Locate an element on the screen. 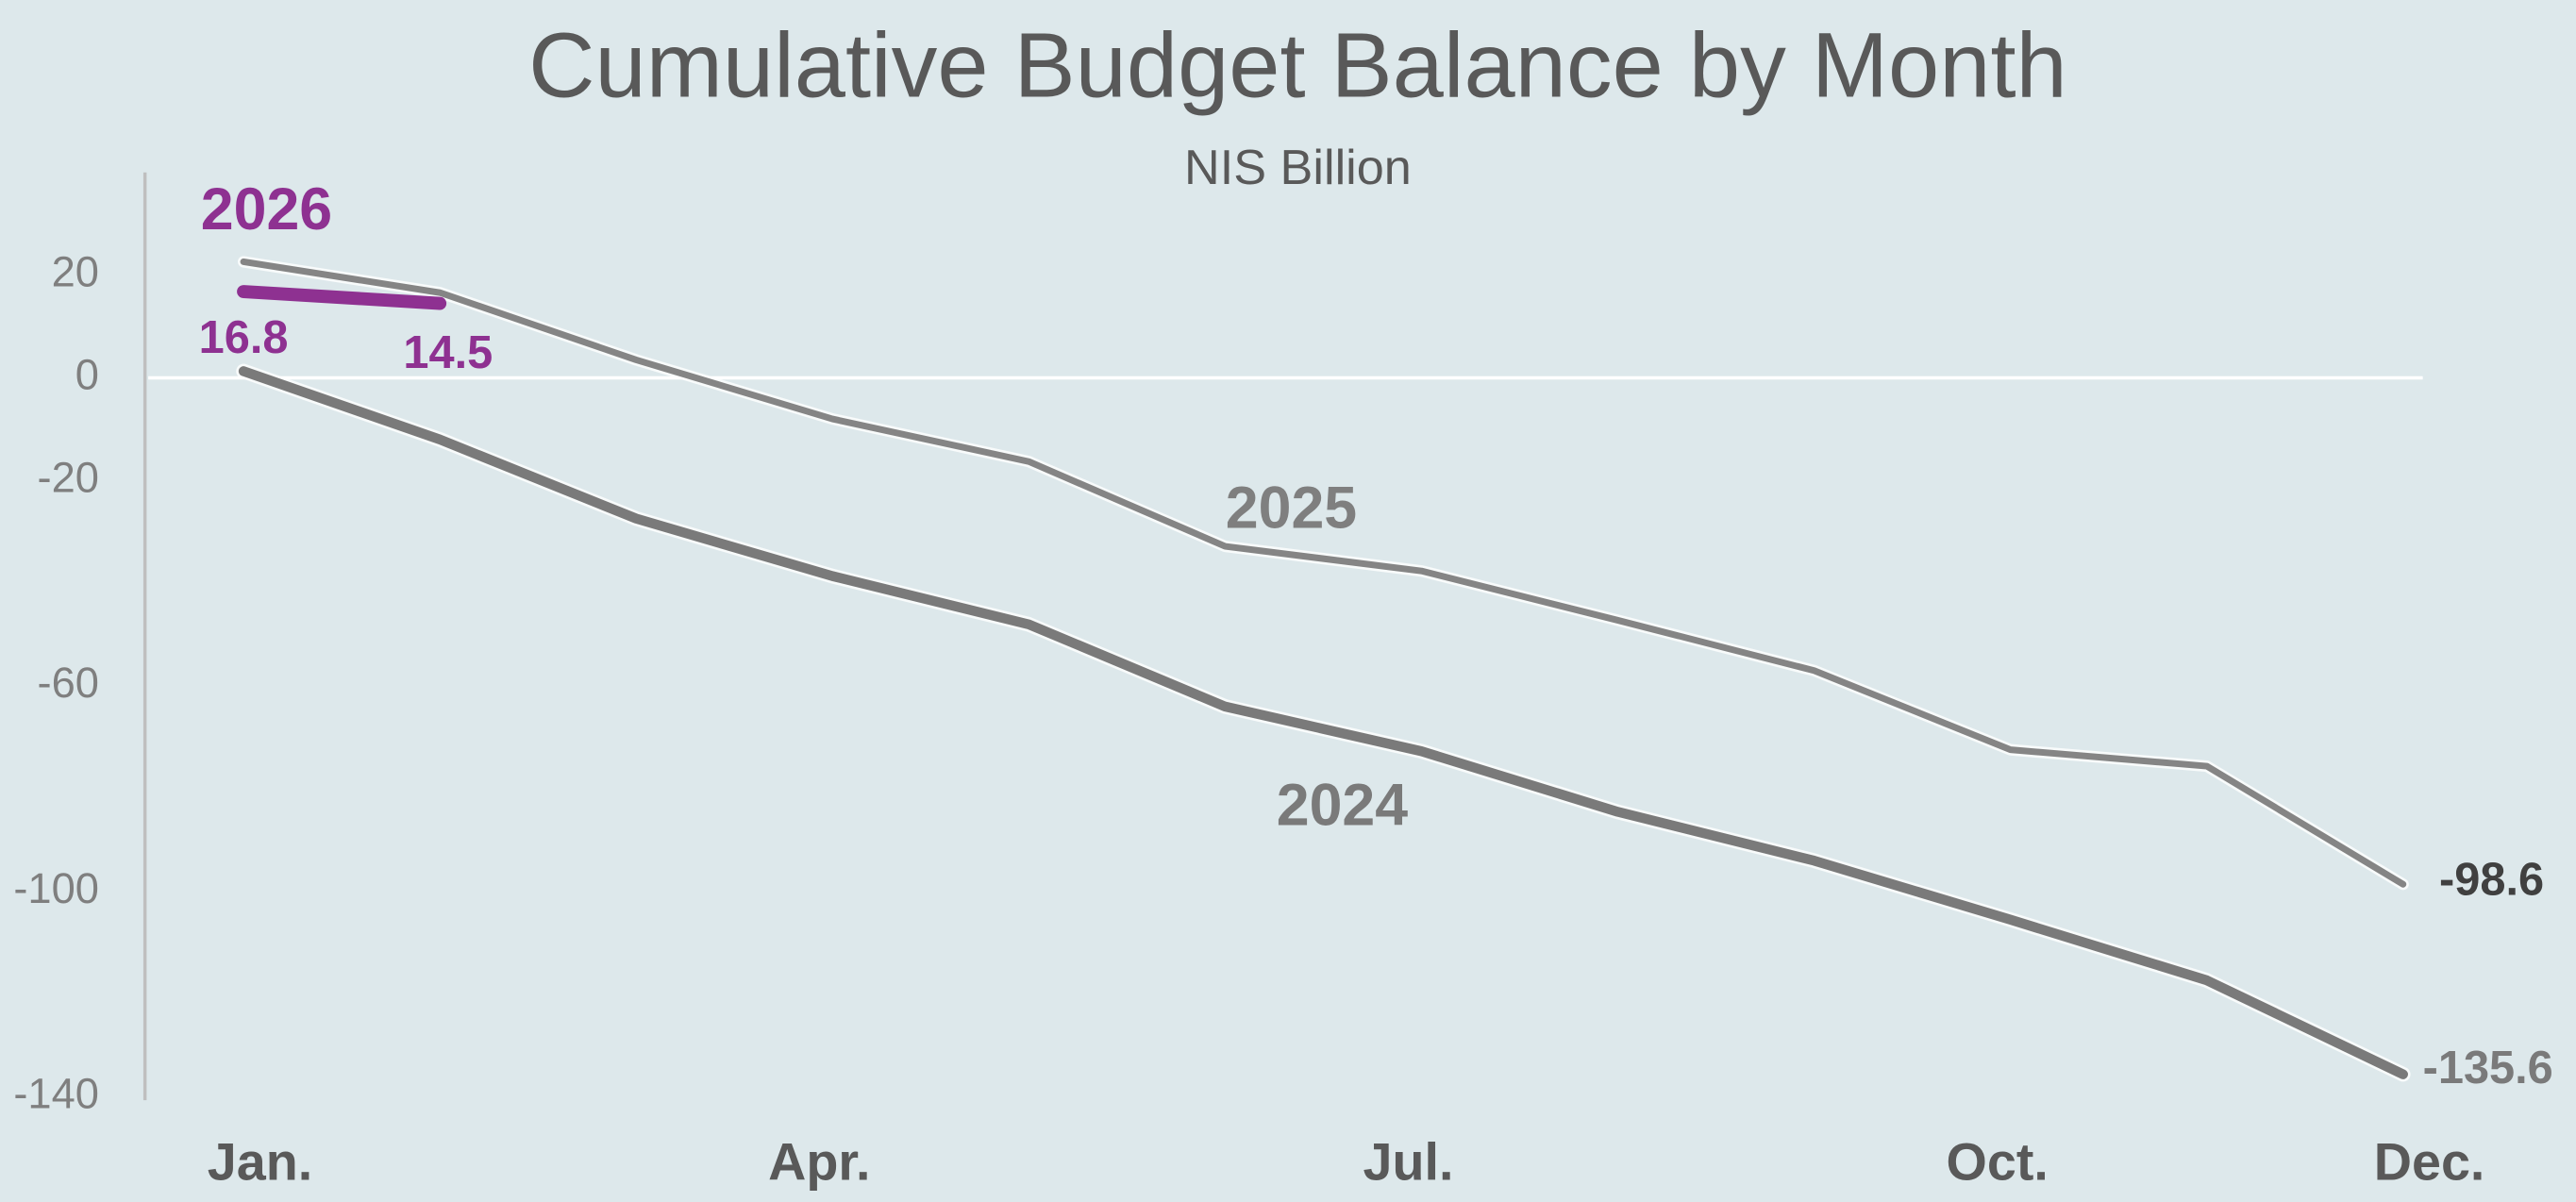 Image resolution: width=2576 pixels, height=1202 pixels. series-label: 2024 is located at coordinates (1343, 806).